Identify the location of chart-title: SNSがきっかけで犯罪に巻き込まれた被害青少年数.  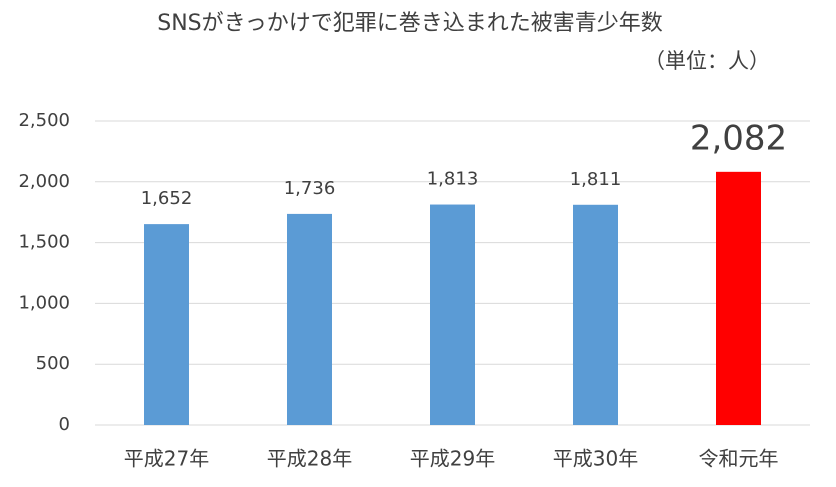
(410, 23).